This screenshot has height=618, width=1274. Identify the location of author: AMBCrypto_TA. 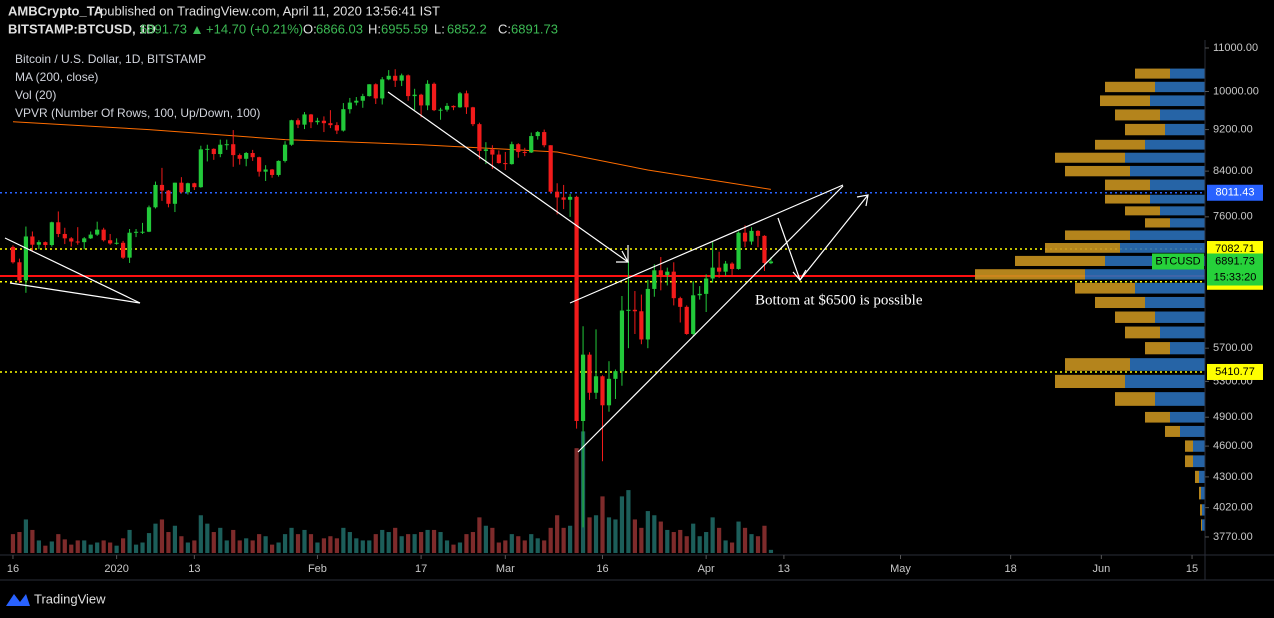
(56, 10).